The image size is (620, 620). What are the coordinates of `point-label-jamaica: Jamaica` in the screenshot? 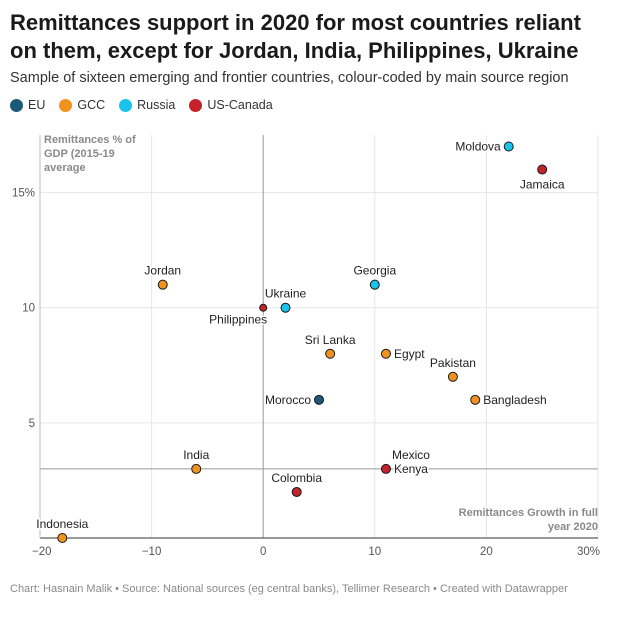 It's located at (542, 185).